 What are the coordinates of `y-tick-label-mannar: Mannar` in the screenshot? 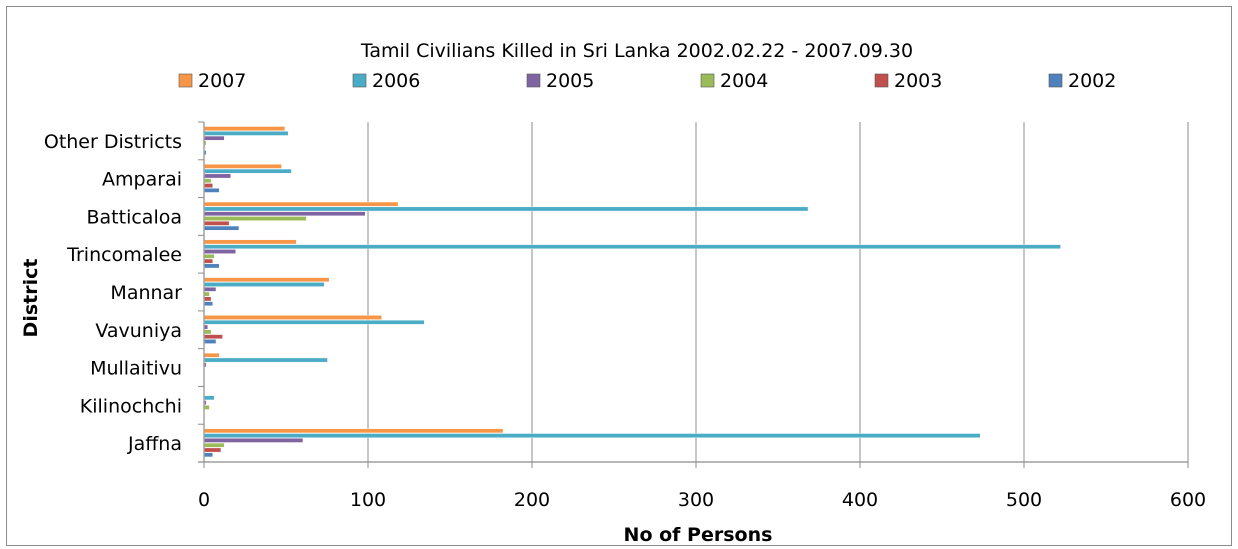 It's located at (146, 293).